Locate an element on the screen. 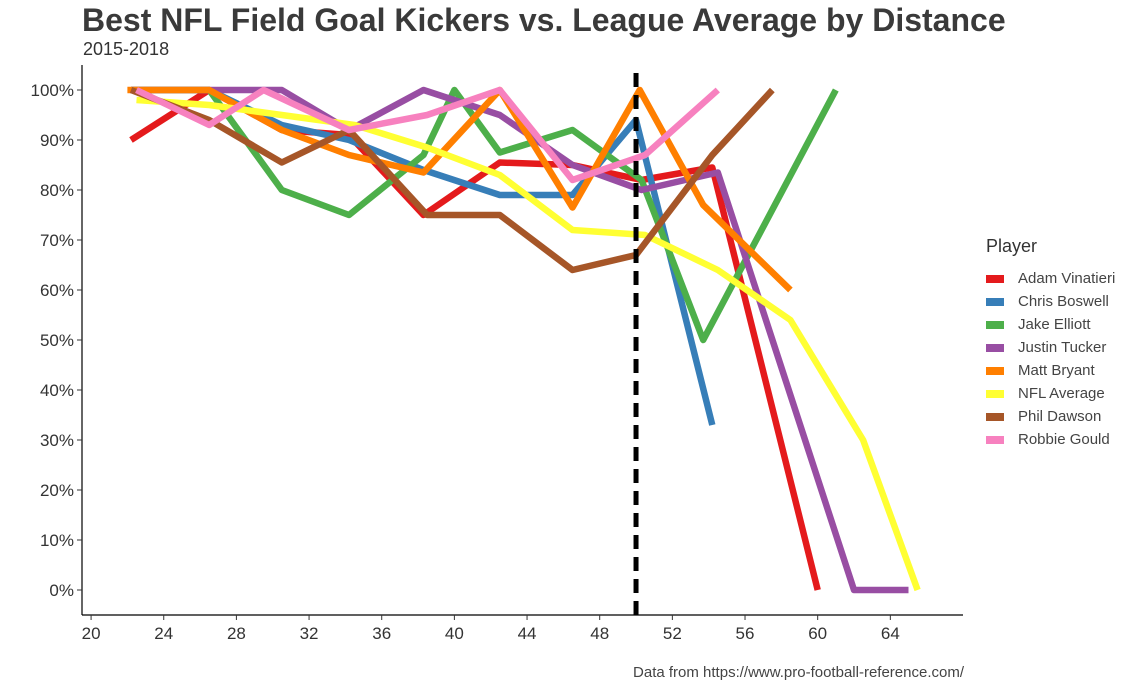 This screenshot has width=1137, height=689. legend-item: Justin Tucker is located at coordinates (1050, 347).